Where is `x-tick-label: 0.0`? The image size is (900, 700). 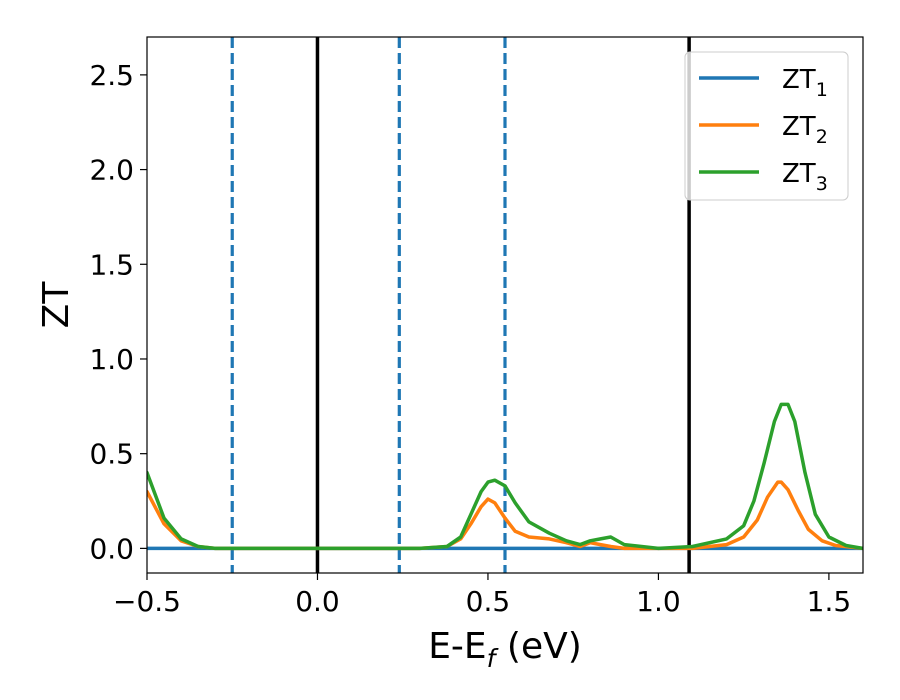
x-tick-label: 0.0 is located at coordinates (317, 601).